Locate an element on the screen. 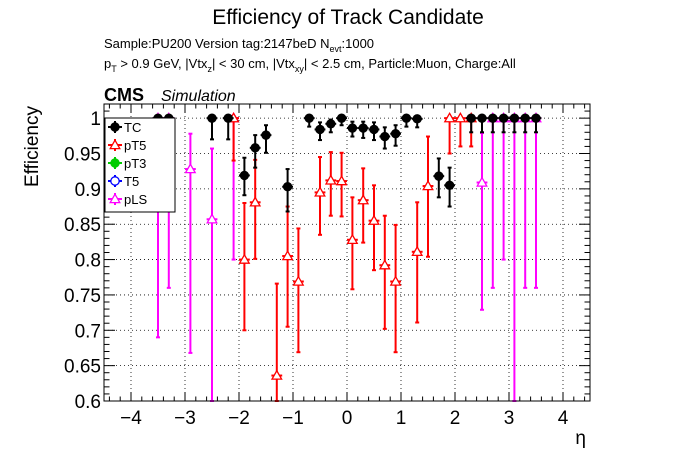 This screenshot has width=696, height=472. x-tick-label: 4 is located at coordinates (563, 418).